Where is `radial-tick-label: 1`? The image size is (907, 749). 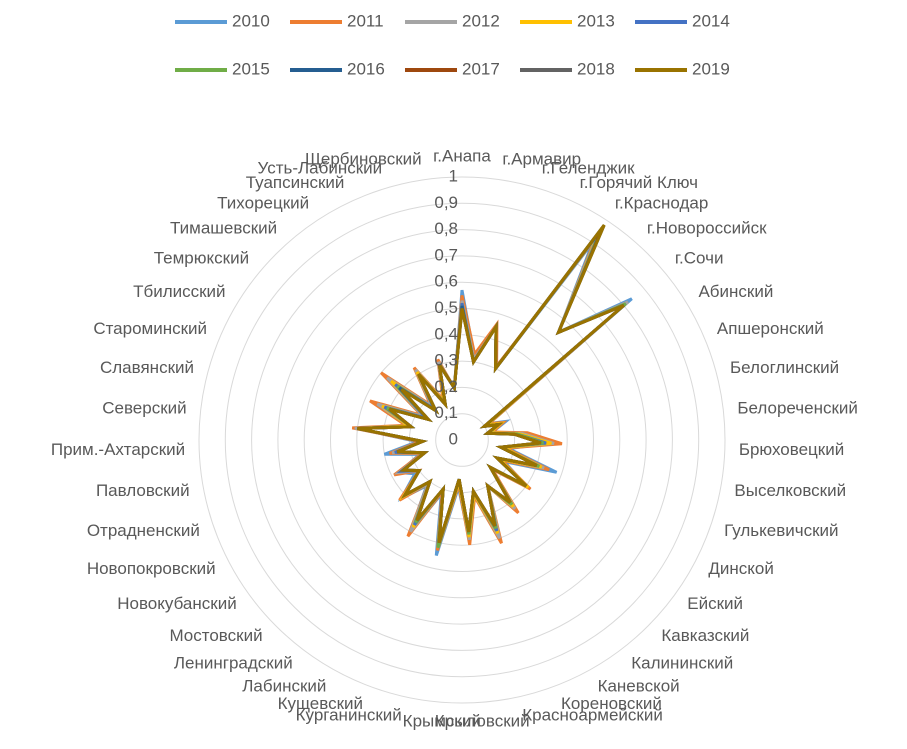 radial-tick-label: 1 is located at coordinates (453, 175).